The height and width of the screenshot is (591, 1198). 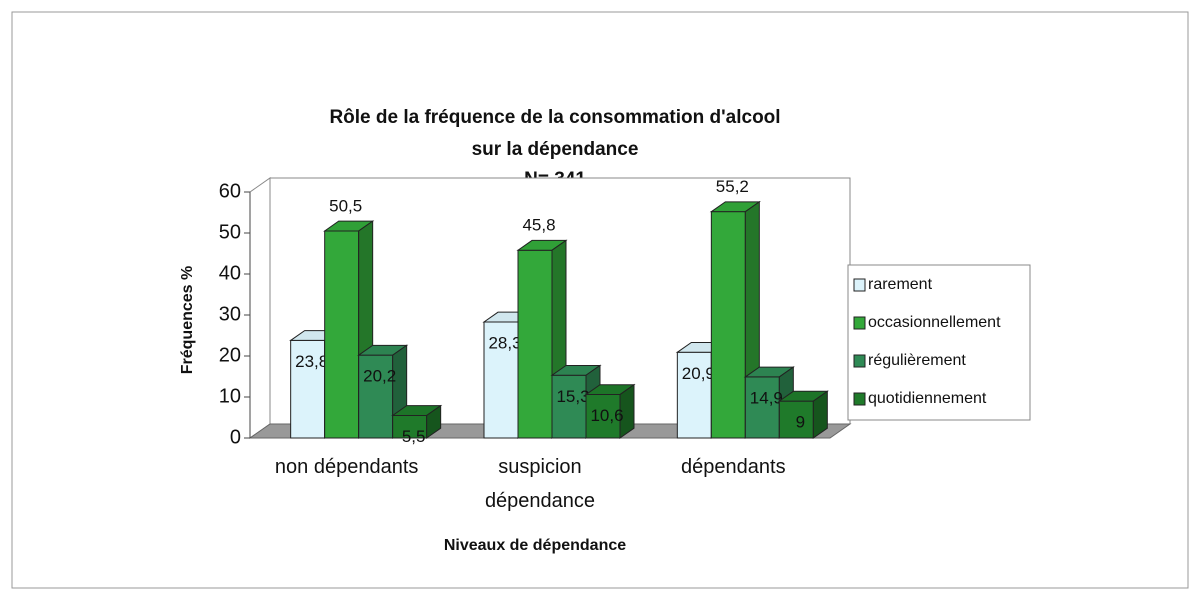 What do you see at coordinates (235, 437) in the screenshot?
I see `y-tick-label: 0` at bounding box center [235, 437].